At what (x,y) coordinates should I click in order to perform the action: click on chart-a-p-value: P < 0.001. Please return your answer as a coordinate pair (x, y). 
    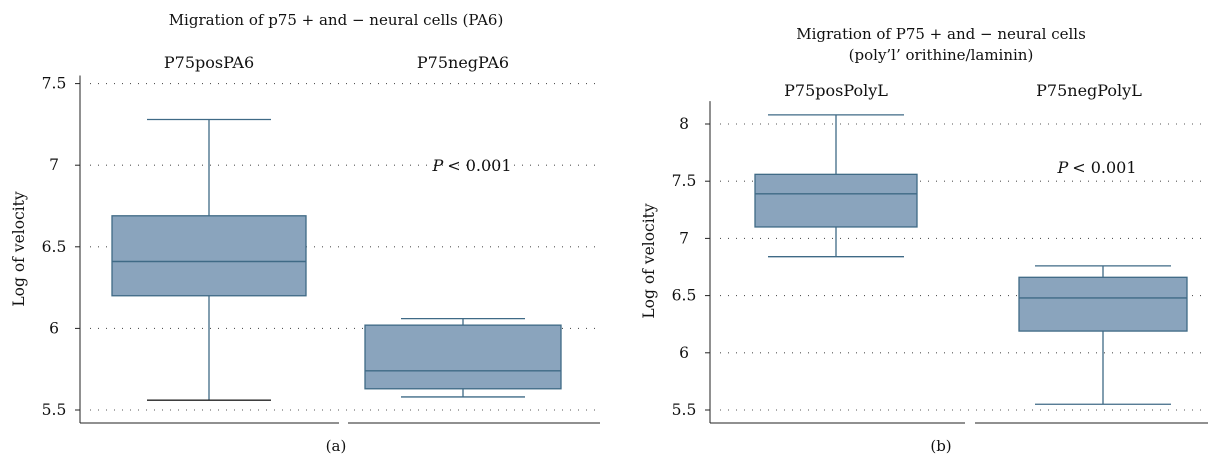
    Looking at the image, I should click on (471, 165).